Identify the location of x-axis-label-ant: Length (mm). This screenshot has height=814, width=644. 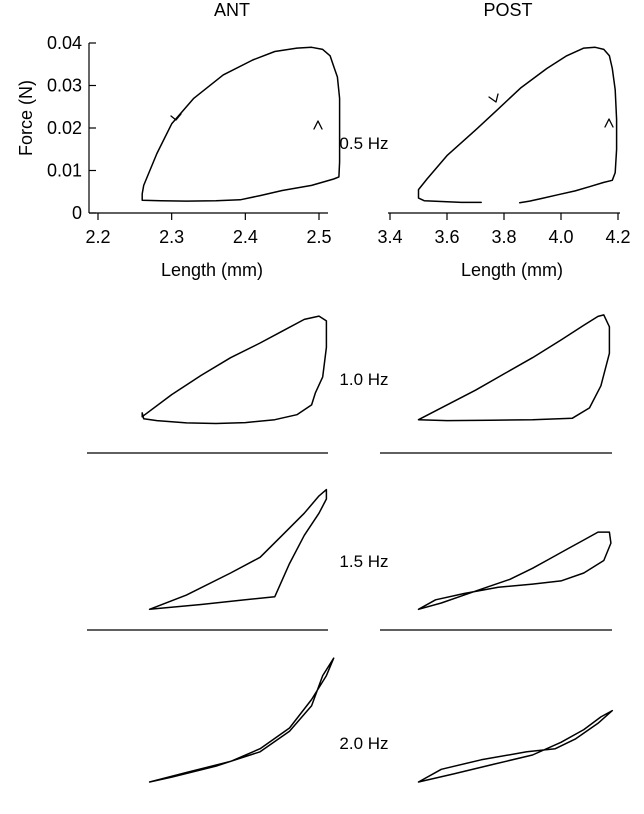
(212, 270).